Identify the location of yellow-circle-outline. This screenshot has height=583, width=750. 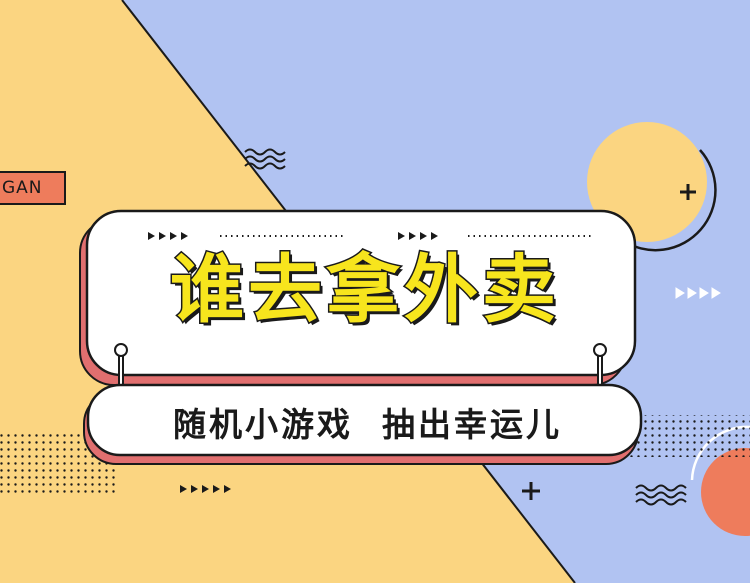
(669, 200).